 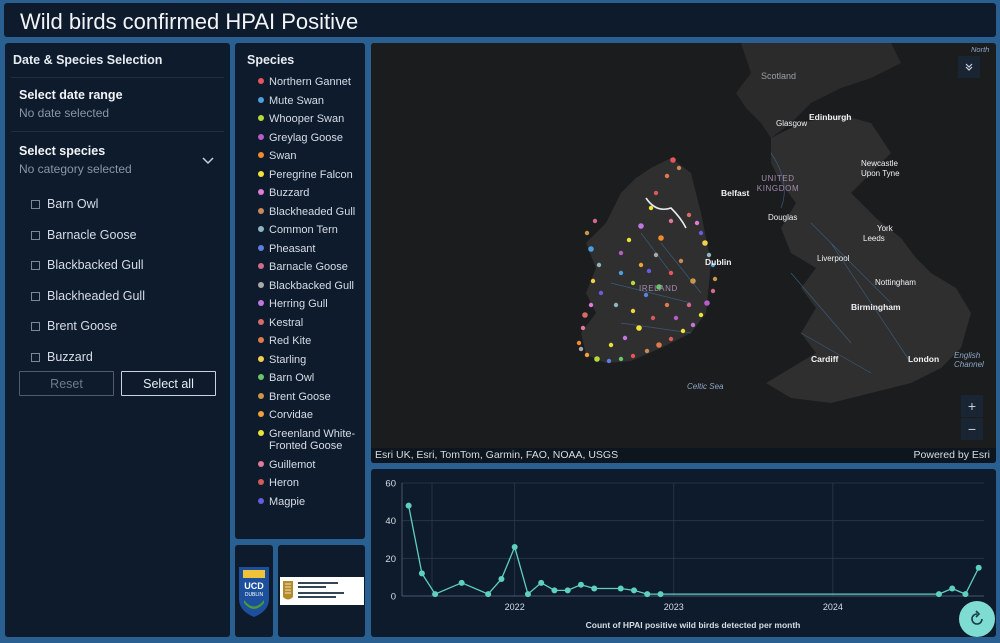 What do you see at coordinates (980, 49) in the screenshot?
I see `map-label-north: North` at bounding box center [980, 49].